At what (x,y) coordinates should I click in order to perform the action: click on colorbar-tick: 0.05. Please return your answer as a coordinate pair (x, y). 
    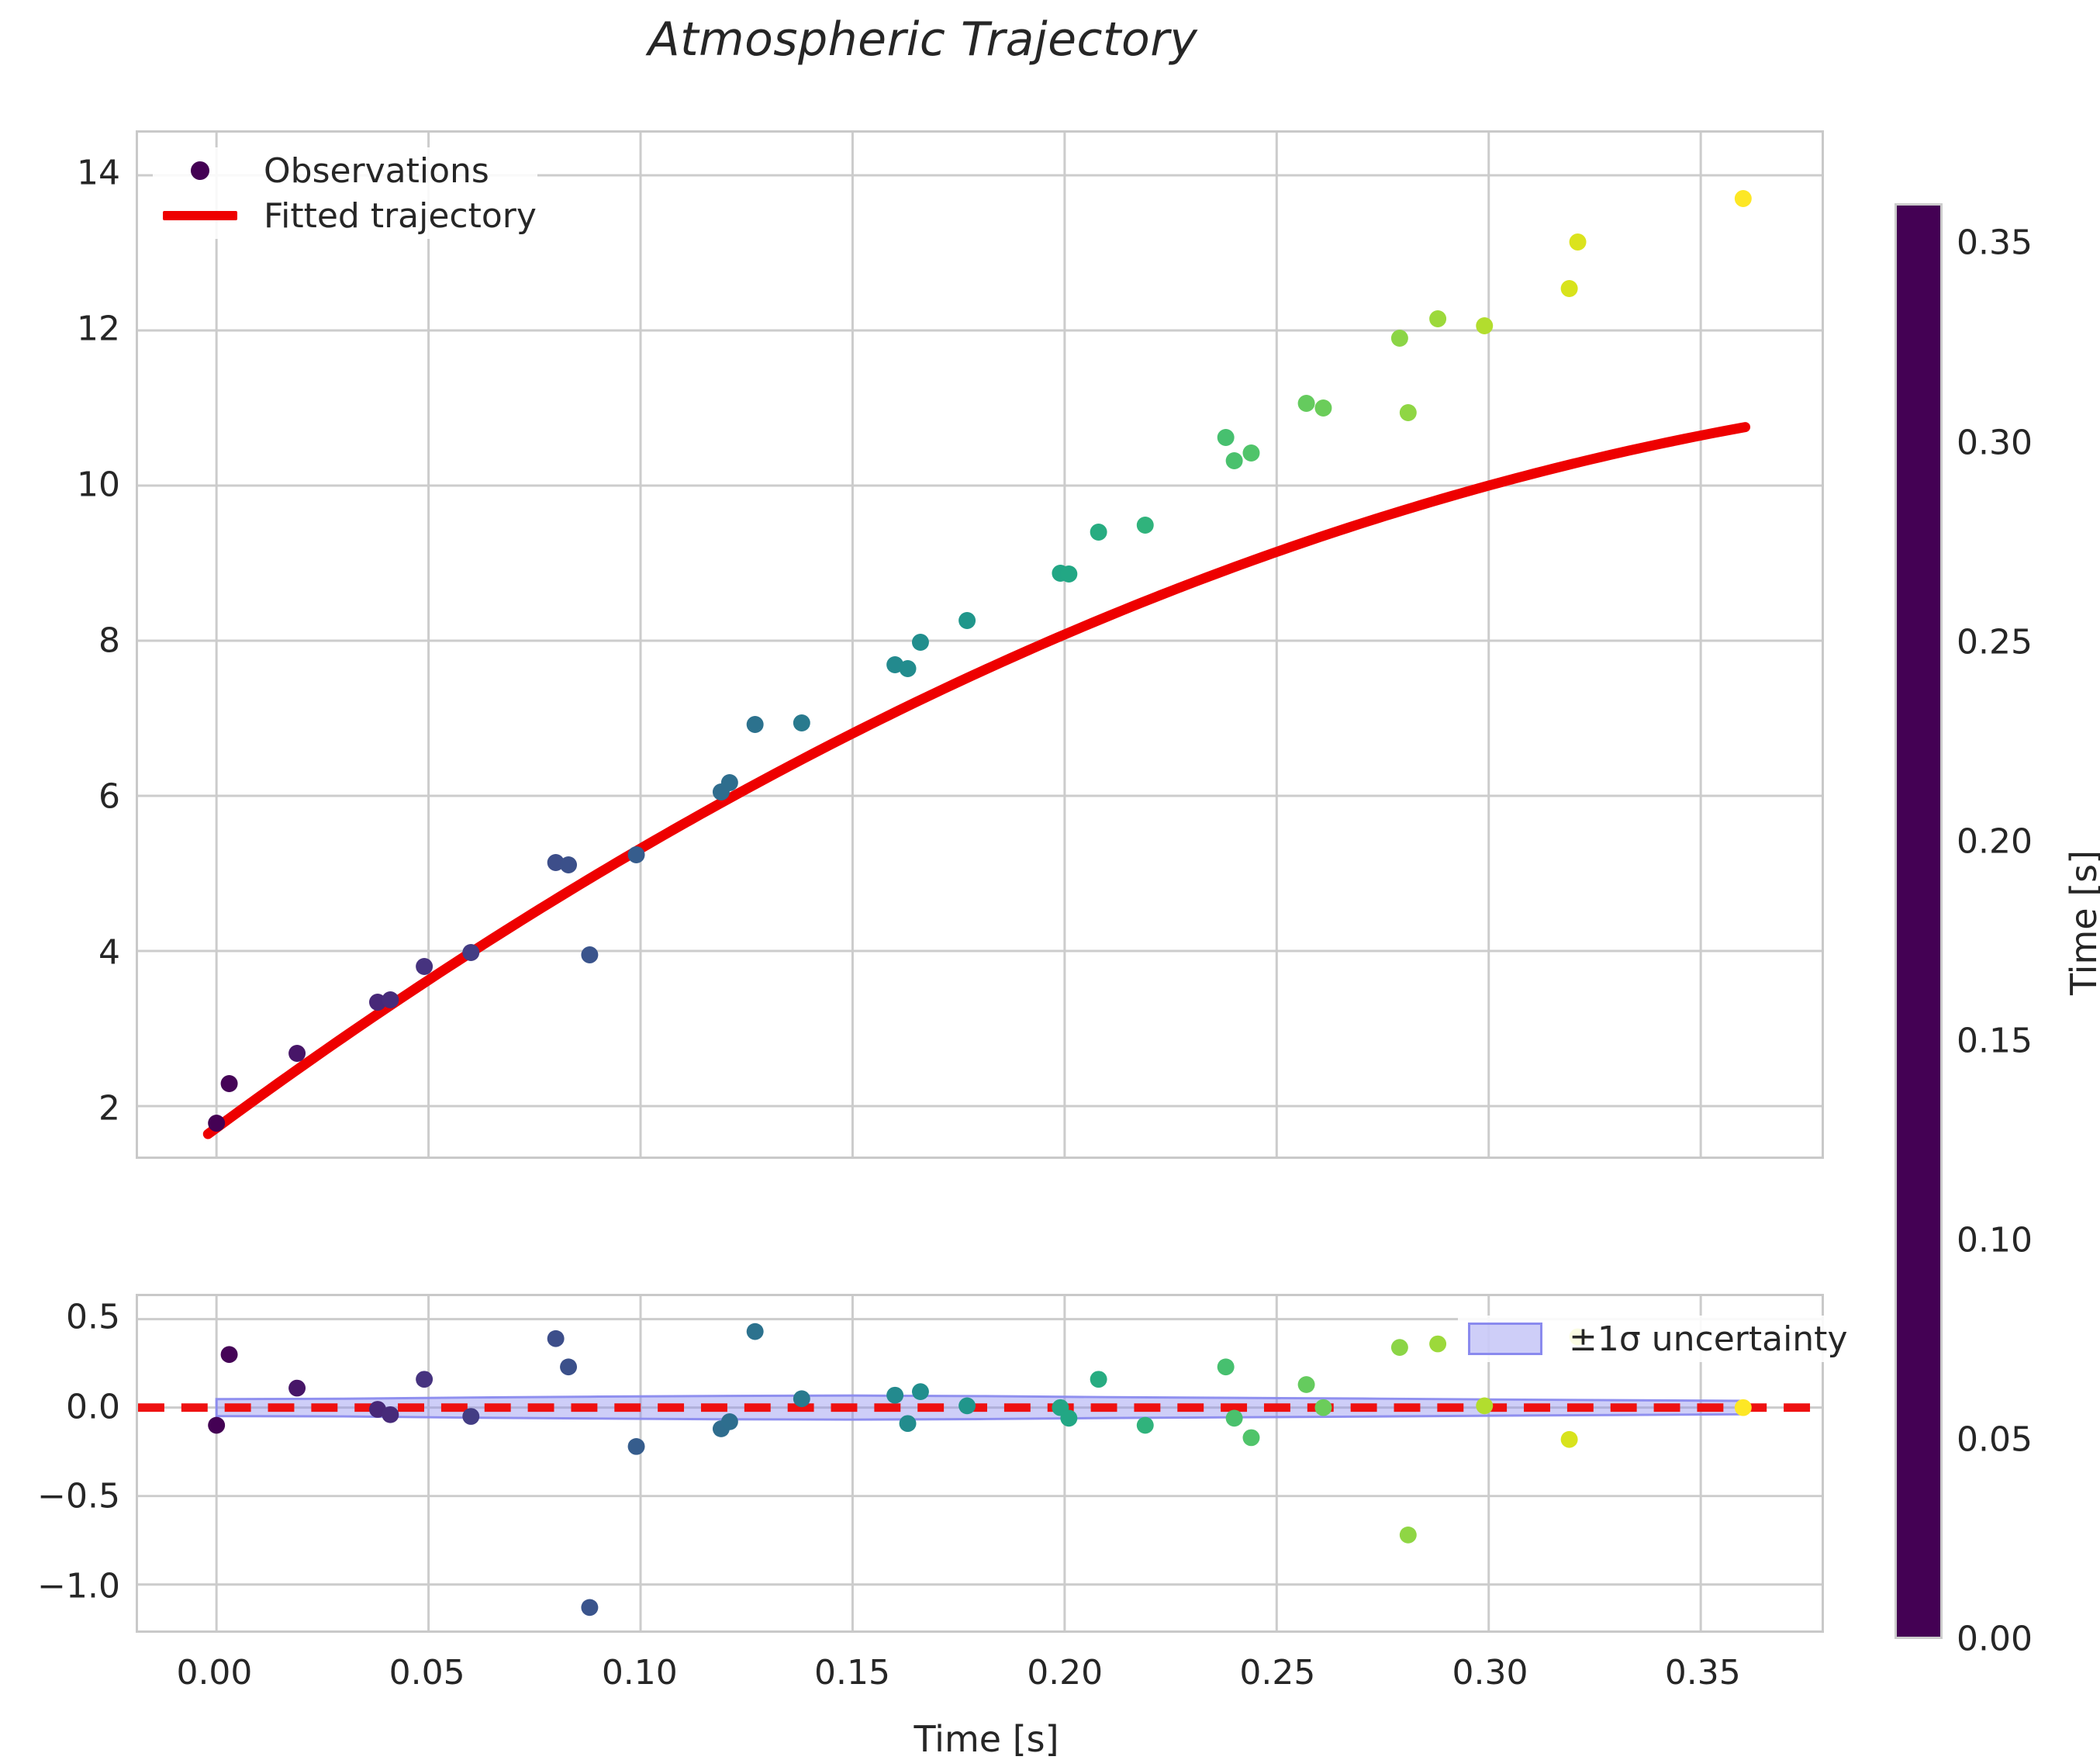
    Looking at the image, I should click on (1995, 1440).